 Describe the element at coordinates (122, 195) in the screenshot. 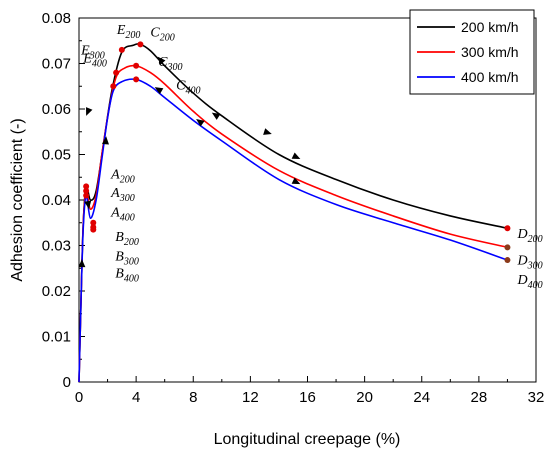

I see `label-A300: A300` at that location.